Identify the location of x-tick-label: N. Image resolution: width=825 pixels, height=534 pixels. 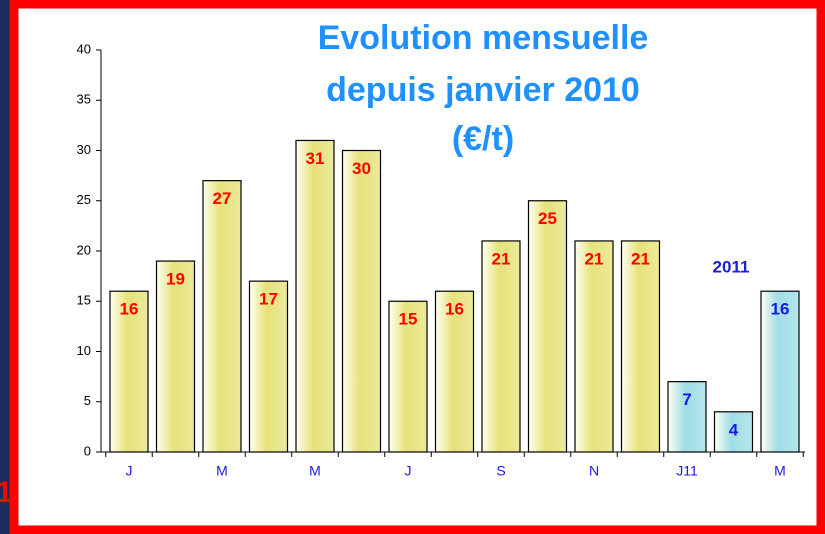
(594, 471).